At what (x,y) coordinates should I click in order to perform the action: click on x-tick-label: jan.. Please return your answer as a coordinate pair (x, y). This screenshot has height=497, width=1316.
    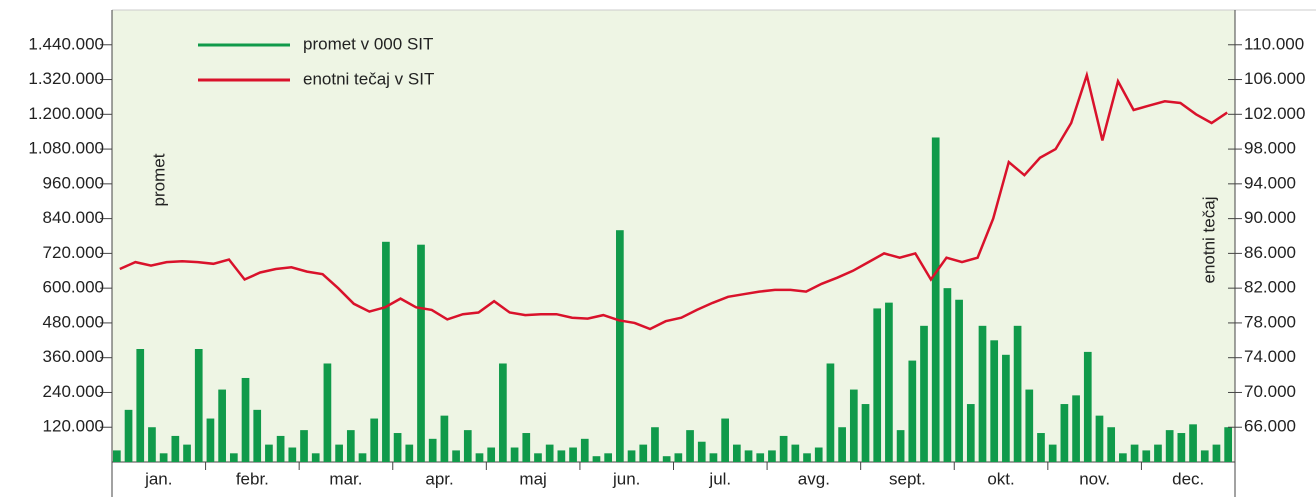
    Looking at the image, I should click on (158, 478).